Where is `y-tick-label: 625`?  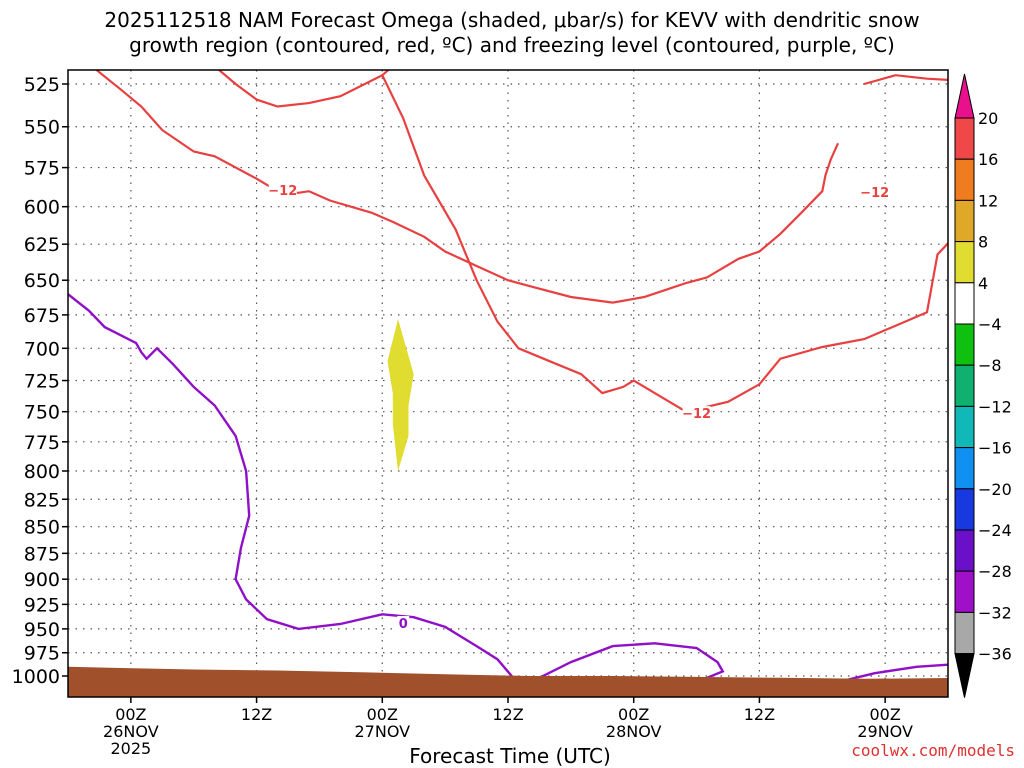
y-tick-label: 625 is located at coordinates (42, 245).